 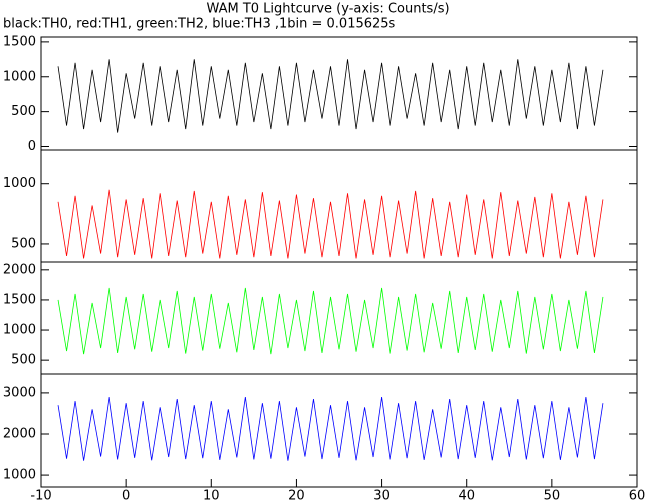 I want to click on x-tick-label: 60, so click(x=637, y=496).